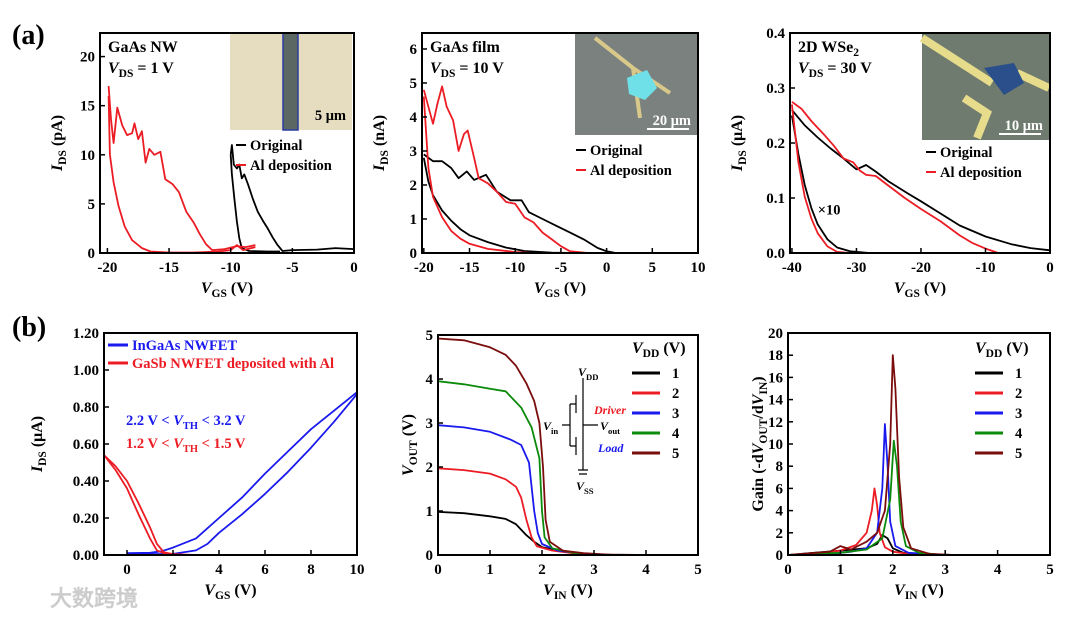 The width and height of the screenshot is (1080, 617). What do you see at coordinates (610, 448) in the screenshot?
I see `circuit-load-label: Load` at bounding box center [610, 448].